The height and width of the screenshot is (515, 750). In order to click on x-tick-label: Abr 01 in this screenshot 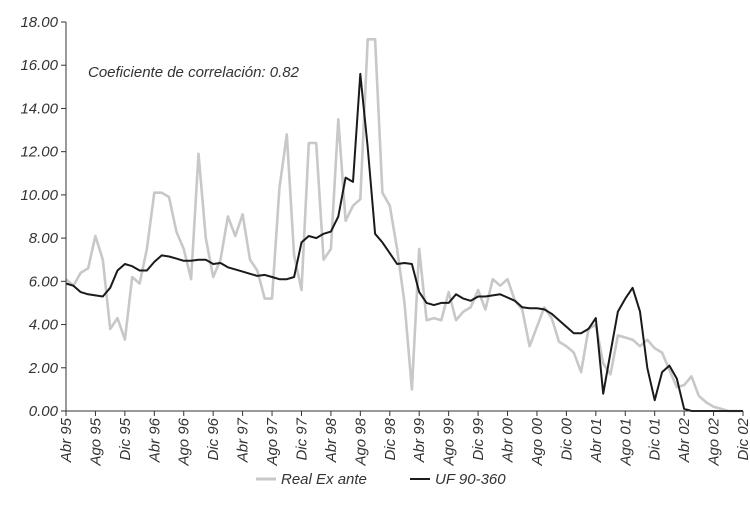, I will do `click(596, 440)`.